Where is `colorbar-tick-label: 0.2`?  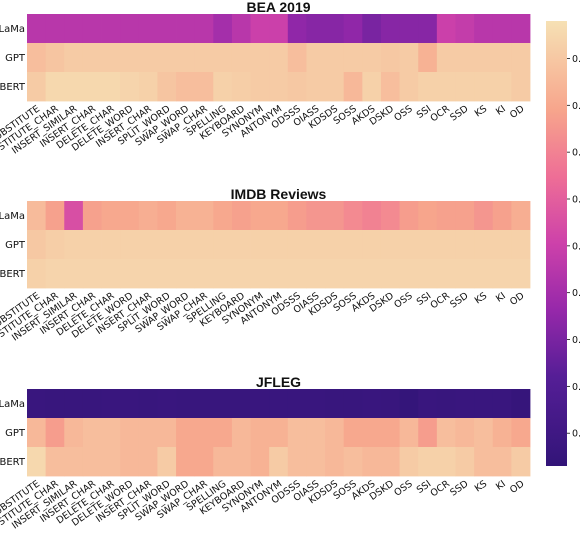 colorbar-tick-label: 0.2 is located at coordinates (576, 387).